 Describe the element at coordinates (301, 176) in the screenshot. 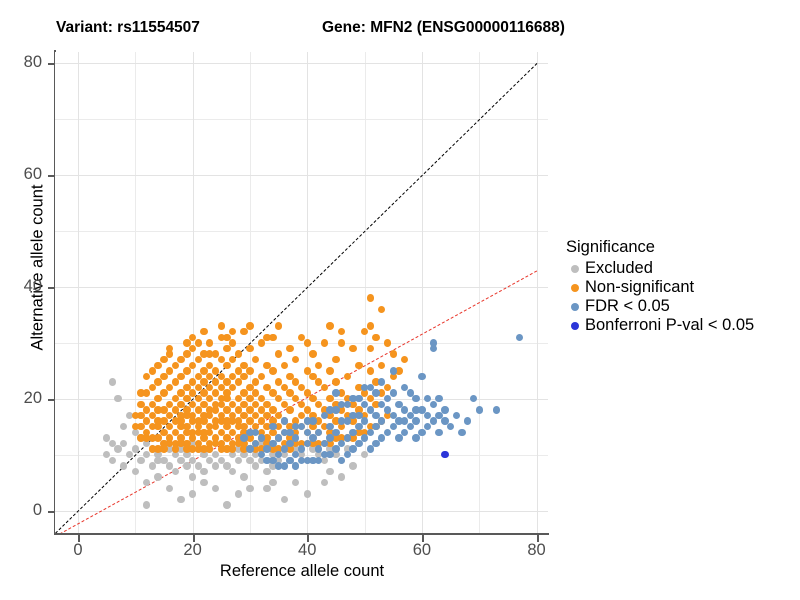

I see `gridline-y-major` at that location.